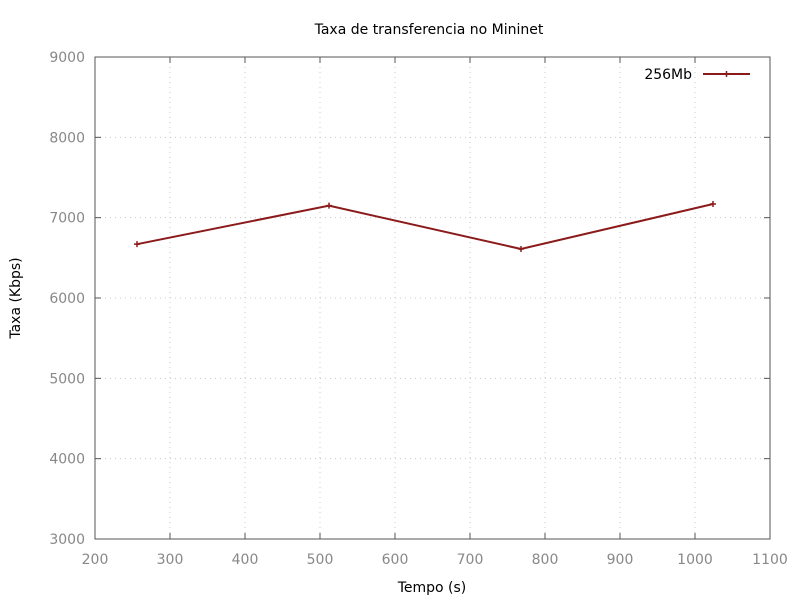 Image resolution: width=800 pixels, height=600 pixels. Describe the element at coordinates (67, 219) in the screenshot. I see `y-tick-label: 7000` at that location.